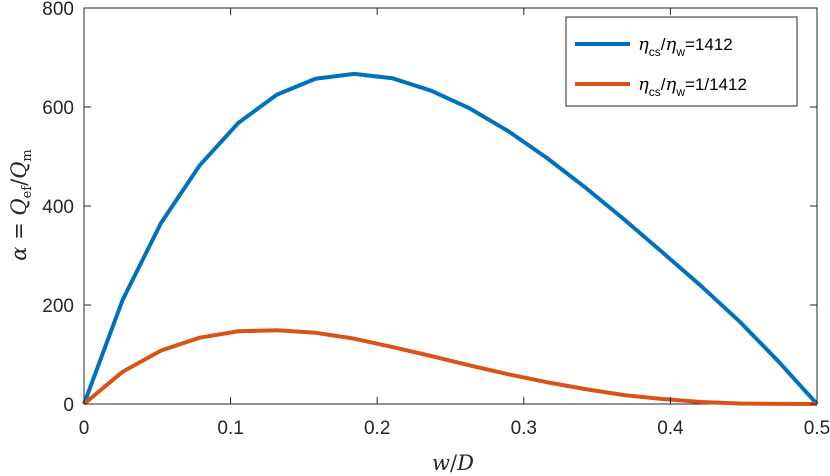 This screenshot has height=476, width=830. Describe the element at coordinates (58, 108) in the screenshot. I see `y-tick-label: 600` at that location.